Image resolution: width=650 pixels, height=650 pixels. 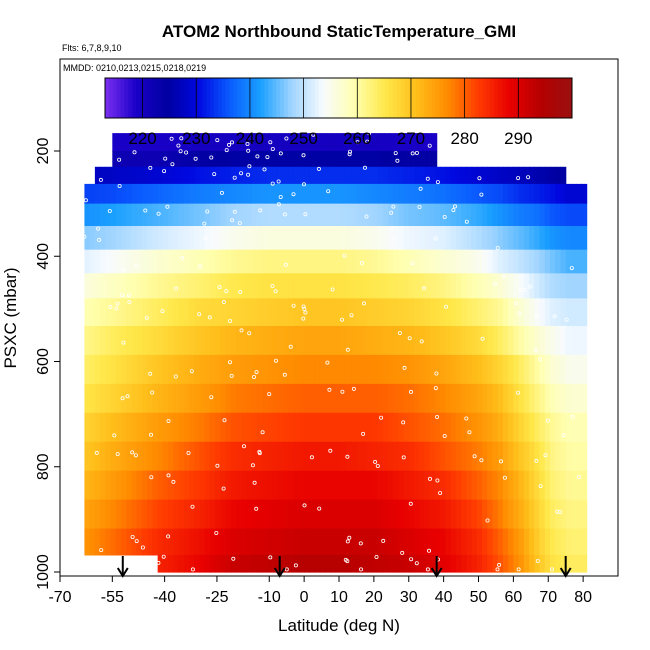 I want to click on x-tick-label: 30, so click(x=409, y=597).